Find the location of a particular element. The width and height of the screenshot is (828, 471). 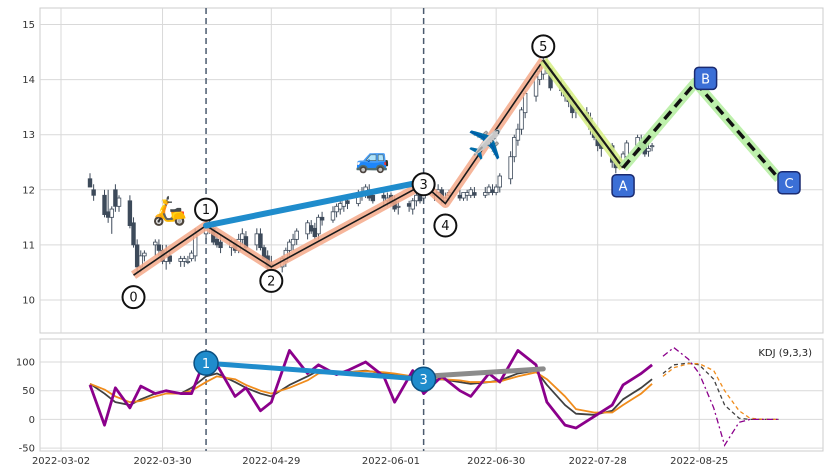

kdj-y-tick: 0 is located at coordinates (32, 420).